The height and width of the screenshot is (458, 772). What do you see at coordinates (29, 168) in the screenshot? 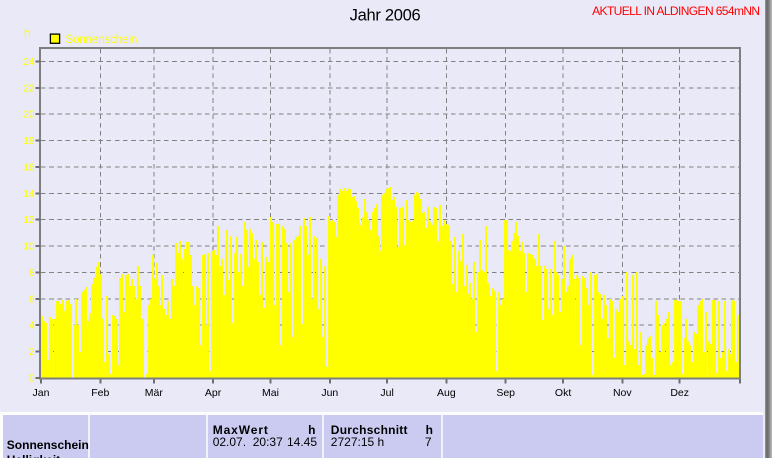
I see `svg-text: 16` at bounding box center [29, 168].